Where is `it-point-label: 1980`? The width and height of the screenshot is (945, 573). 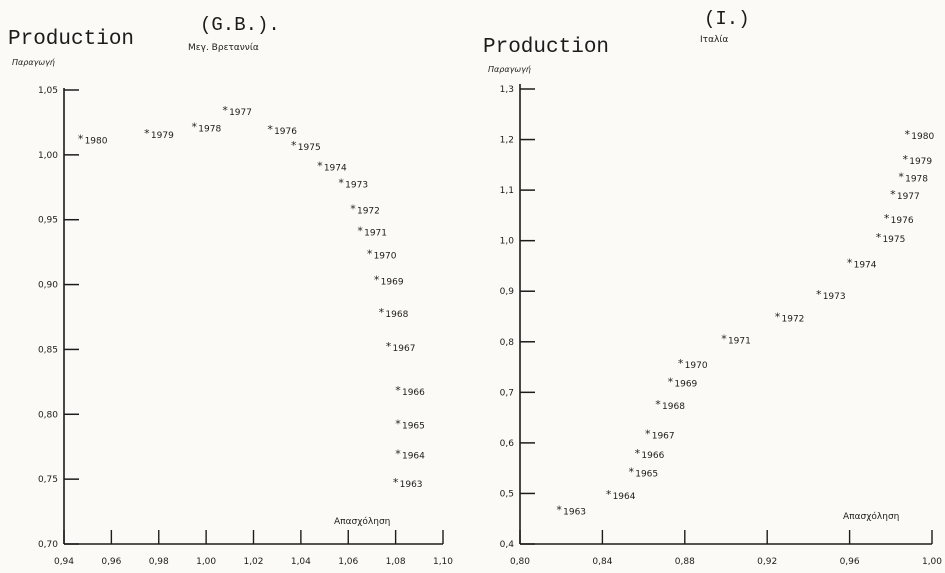
it-point-label: 1980 is located at coordinates (922, 137).